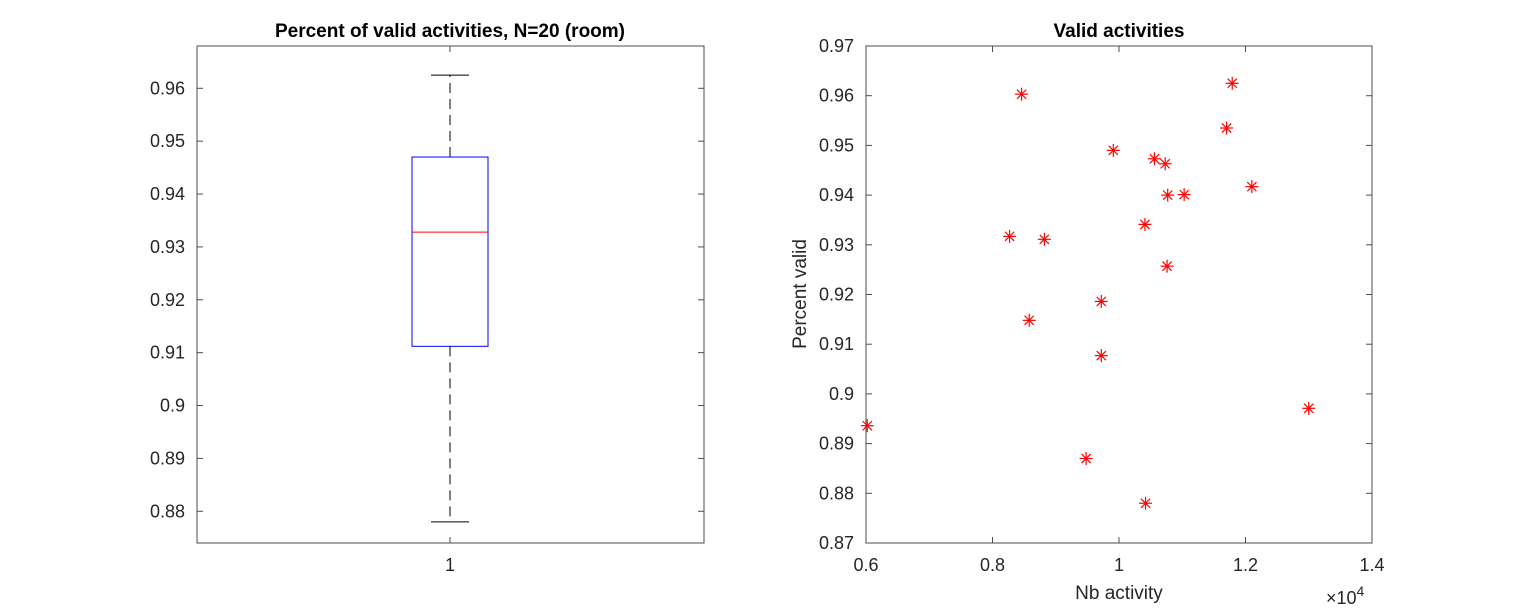 This screenshot has width=1516, height=610. What do you see at coordinates (1119, 593) in the screenshot?
I see `scatter-x-label: Nb activity` at bounding box center [1119, 593].